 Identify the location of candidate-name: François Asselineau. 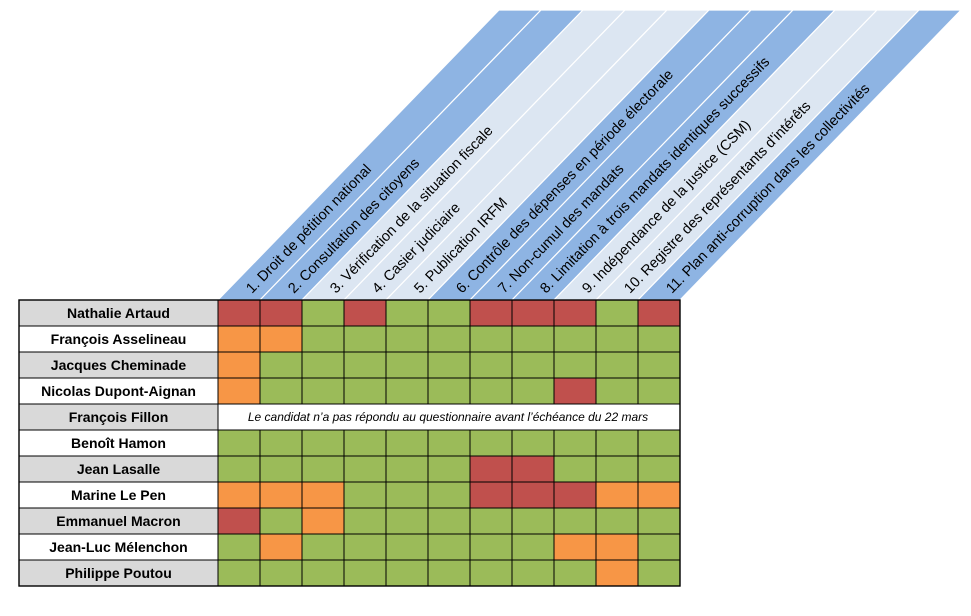
(119, 339).